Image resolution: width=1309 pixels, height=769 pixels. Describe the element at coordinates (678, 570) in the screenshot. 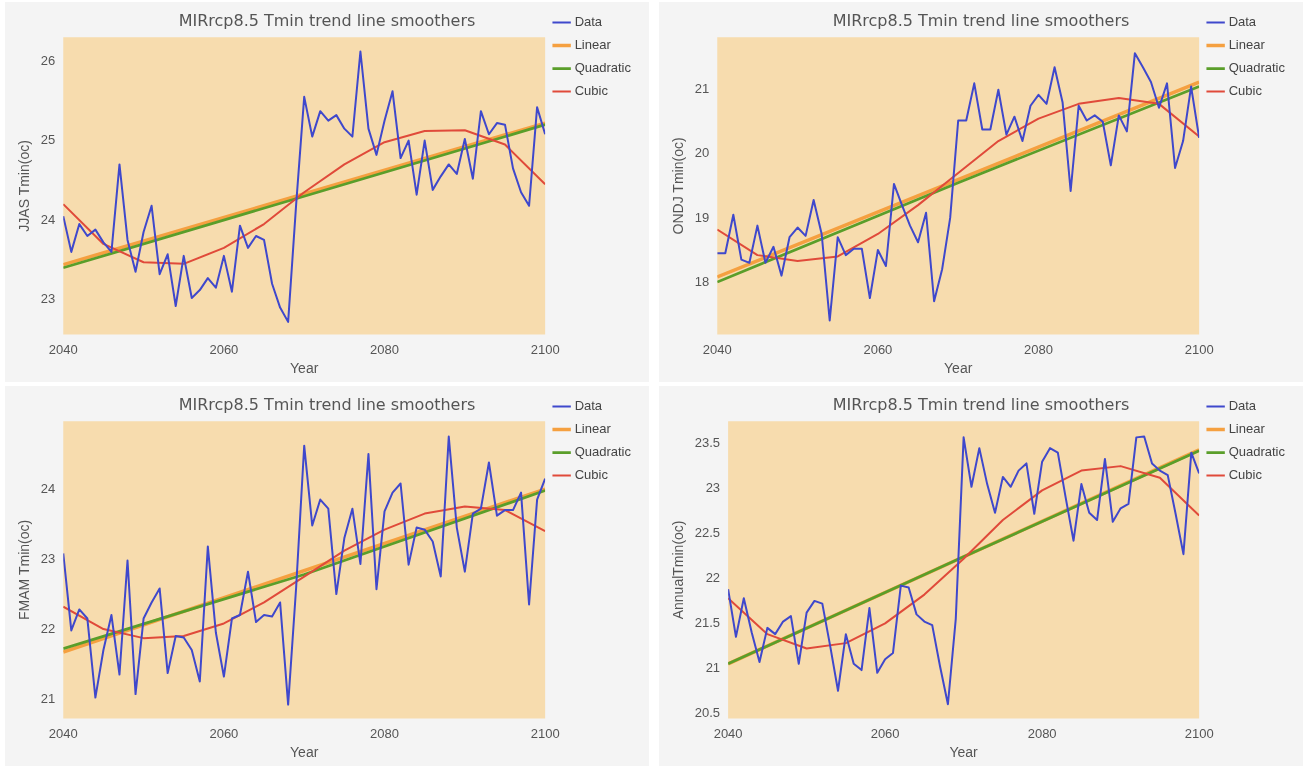

I see `y-axis-title: AnnualTmin(oc)` at that location.